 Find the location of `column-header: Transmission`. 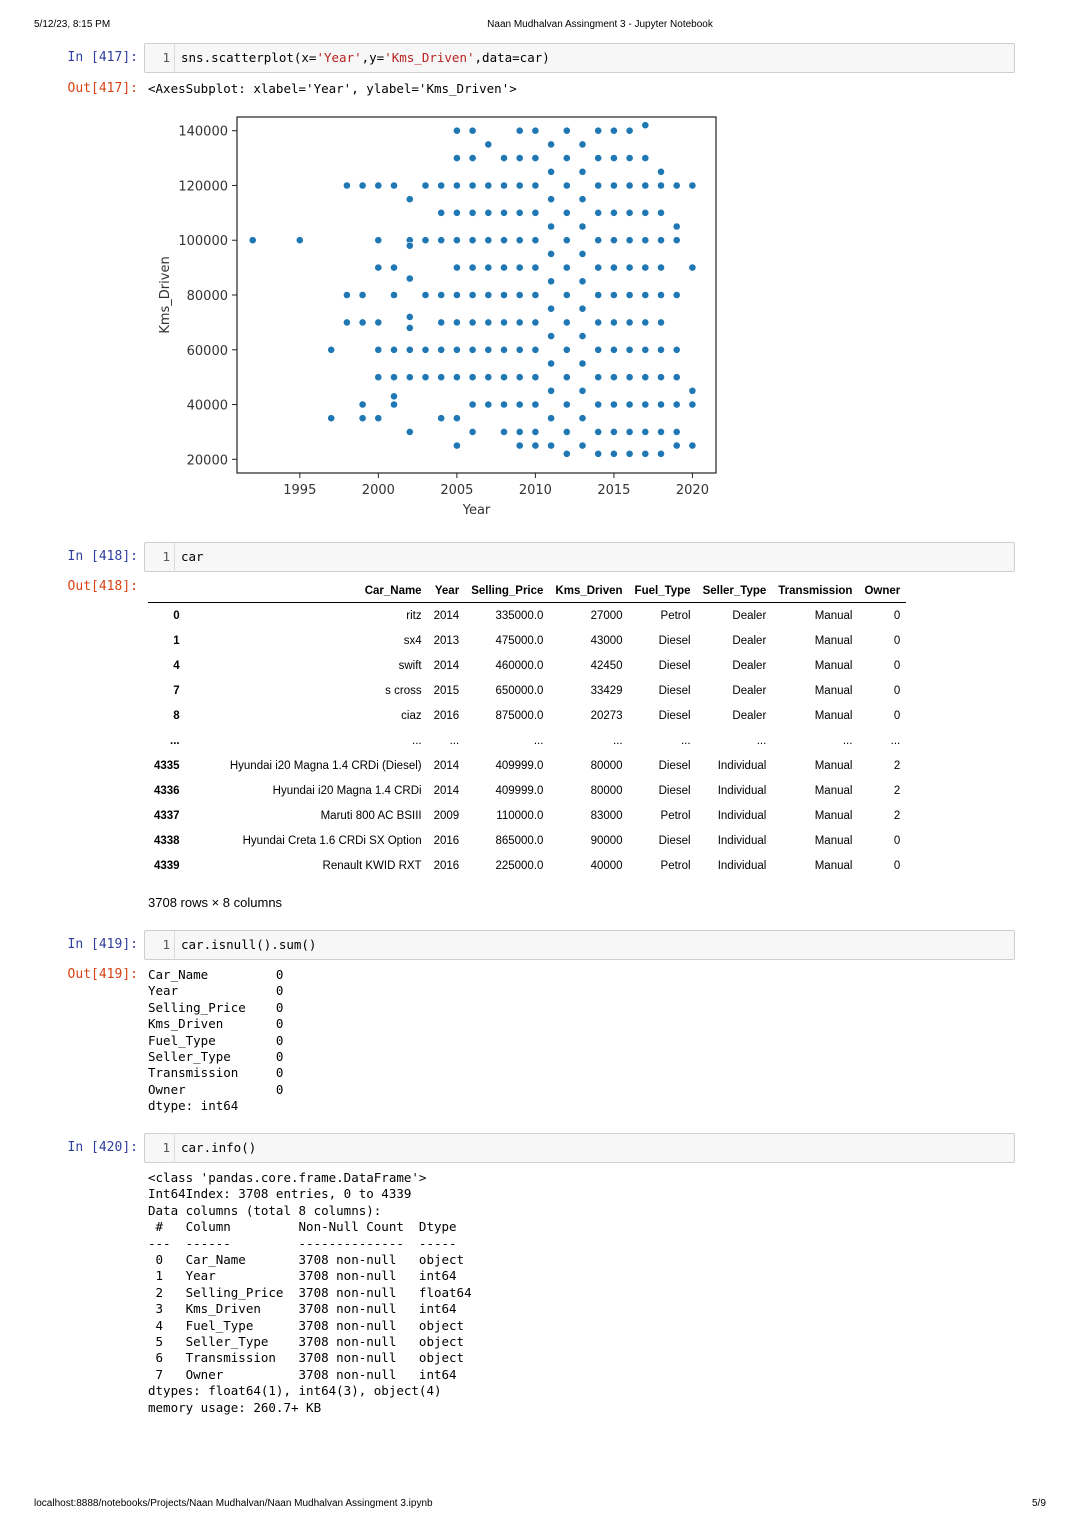

column-header: Transmission is located at coordinates (815, 591).